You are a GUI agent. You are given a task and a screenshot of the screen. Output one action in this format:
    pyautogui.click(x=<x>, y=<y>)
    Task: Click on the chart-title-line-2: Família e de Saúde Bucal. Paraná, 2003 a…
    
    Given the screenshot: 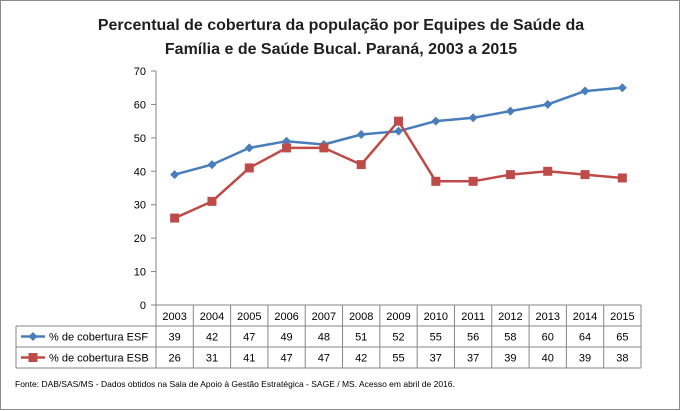 What is the action you would take?
    pyautogui.click(x=341, y=49)
    